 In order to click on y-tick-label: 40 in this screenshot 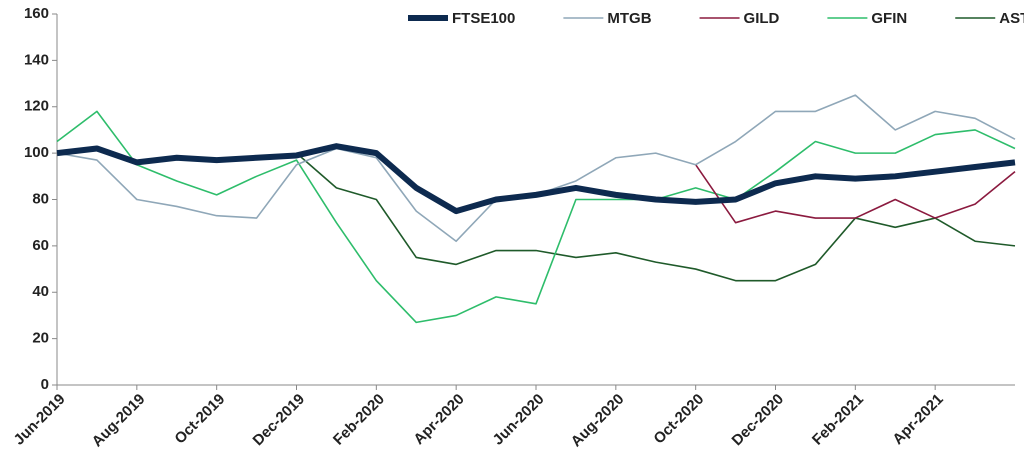, I will do `click(40, 291)`.